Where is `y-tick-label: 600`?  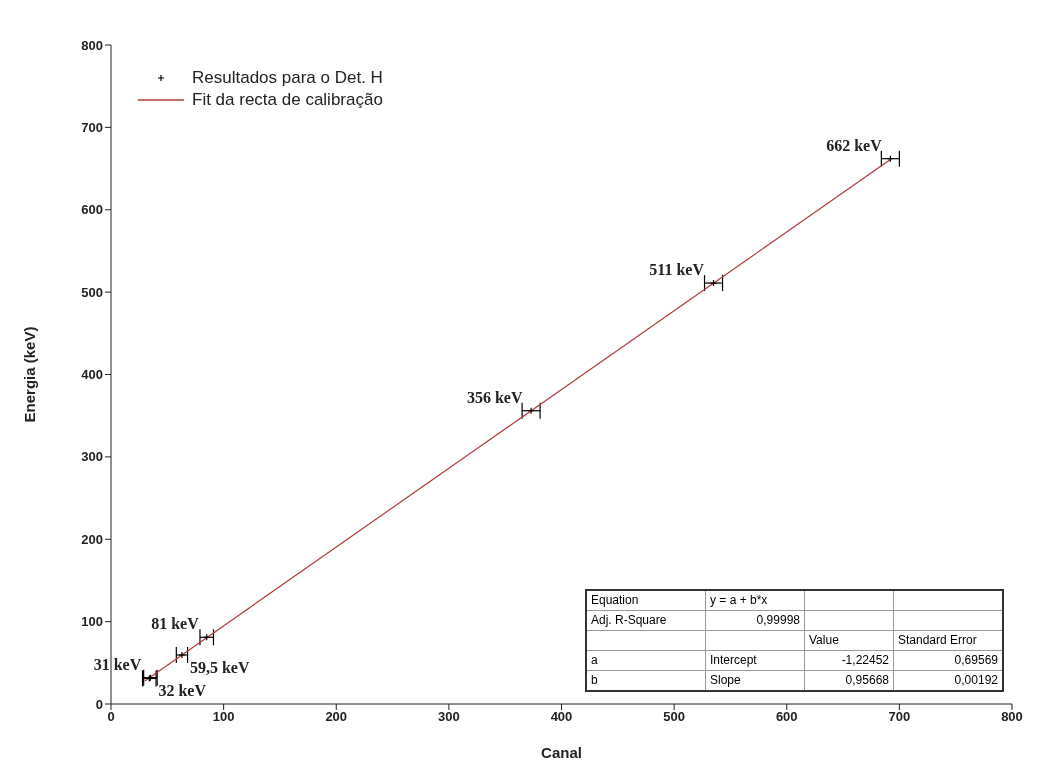
y-tick-label: 600 is located at coordinates (92, 210).